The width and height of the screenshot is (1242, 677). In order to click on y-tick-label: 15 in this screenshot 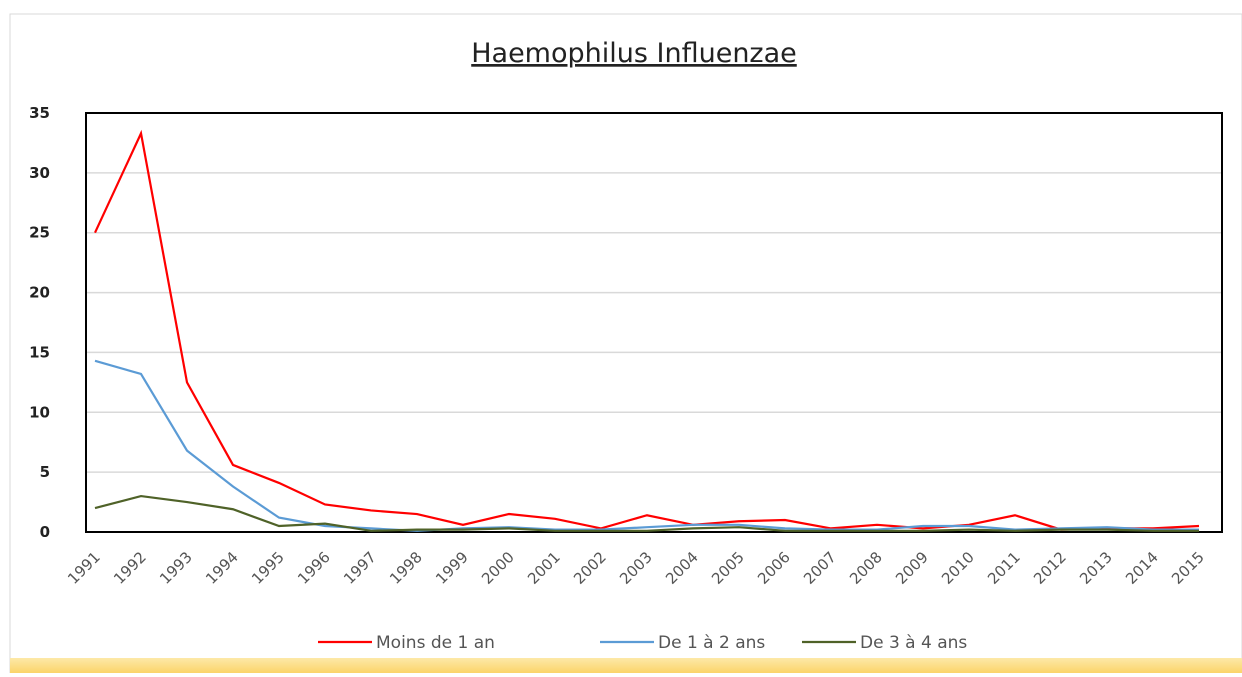, I will do `click(39, 352)`.